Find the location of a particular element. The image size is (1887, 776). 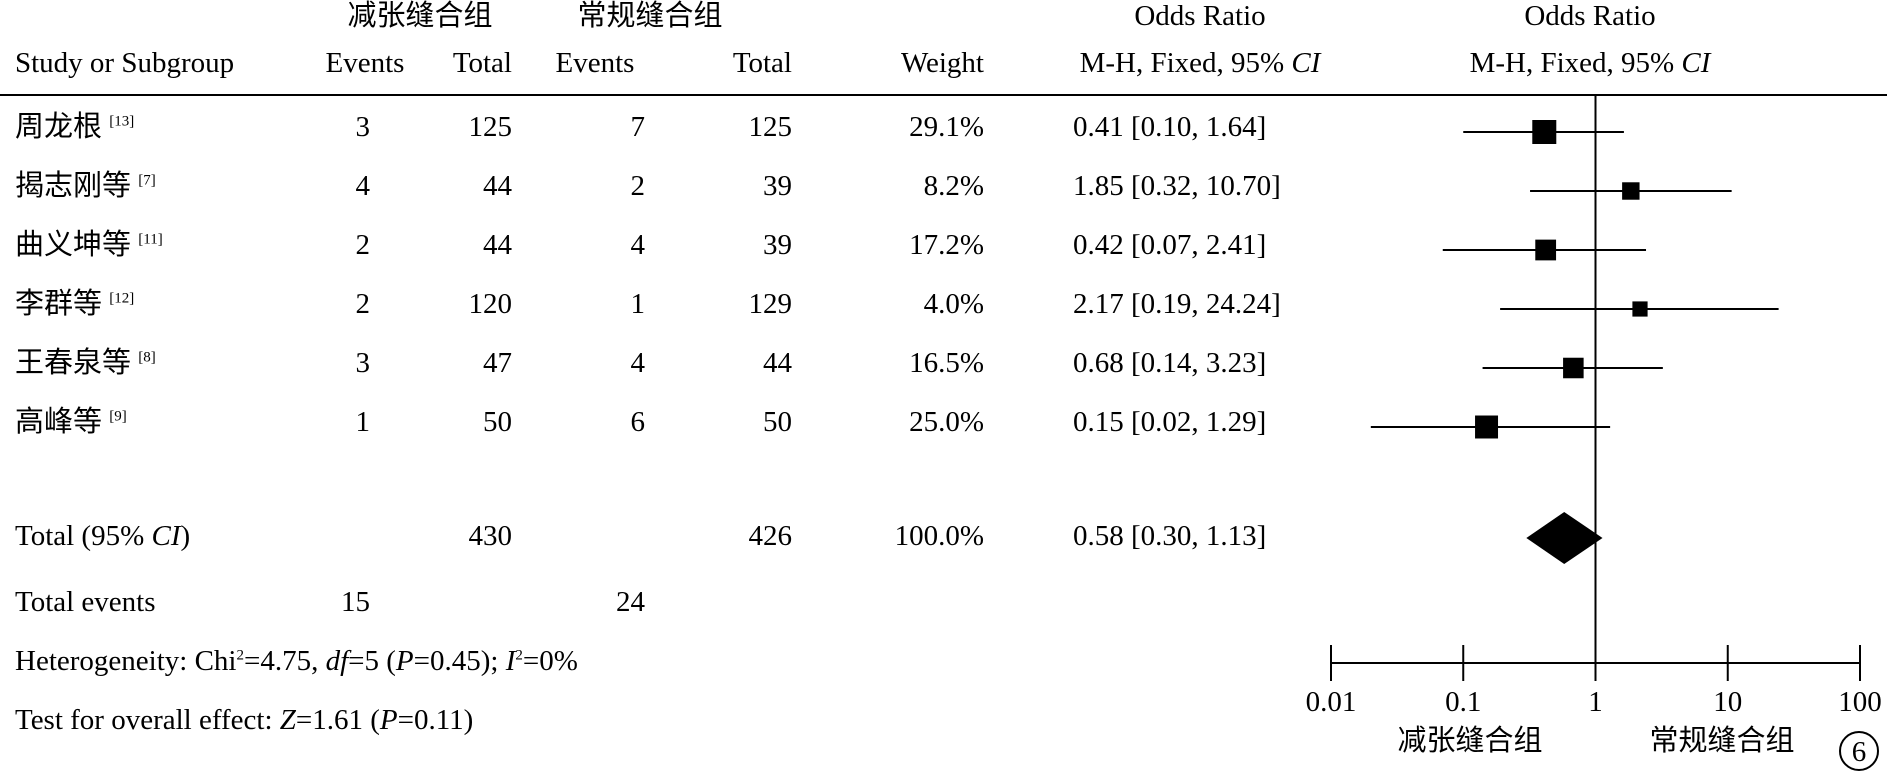

study-weight: 8.2% is located at coordinates (953, 186).